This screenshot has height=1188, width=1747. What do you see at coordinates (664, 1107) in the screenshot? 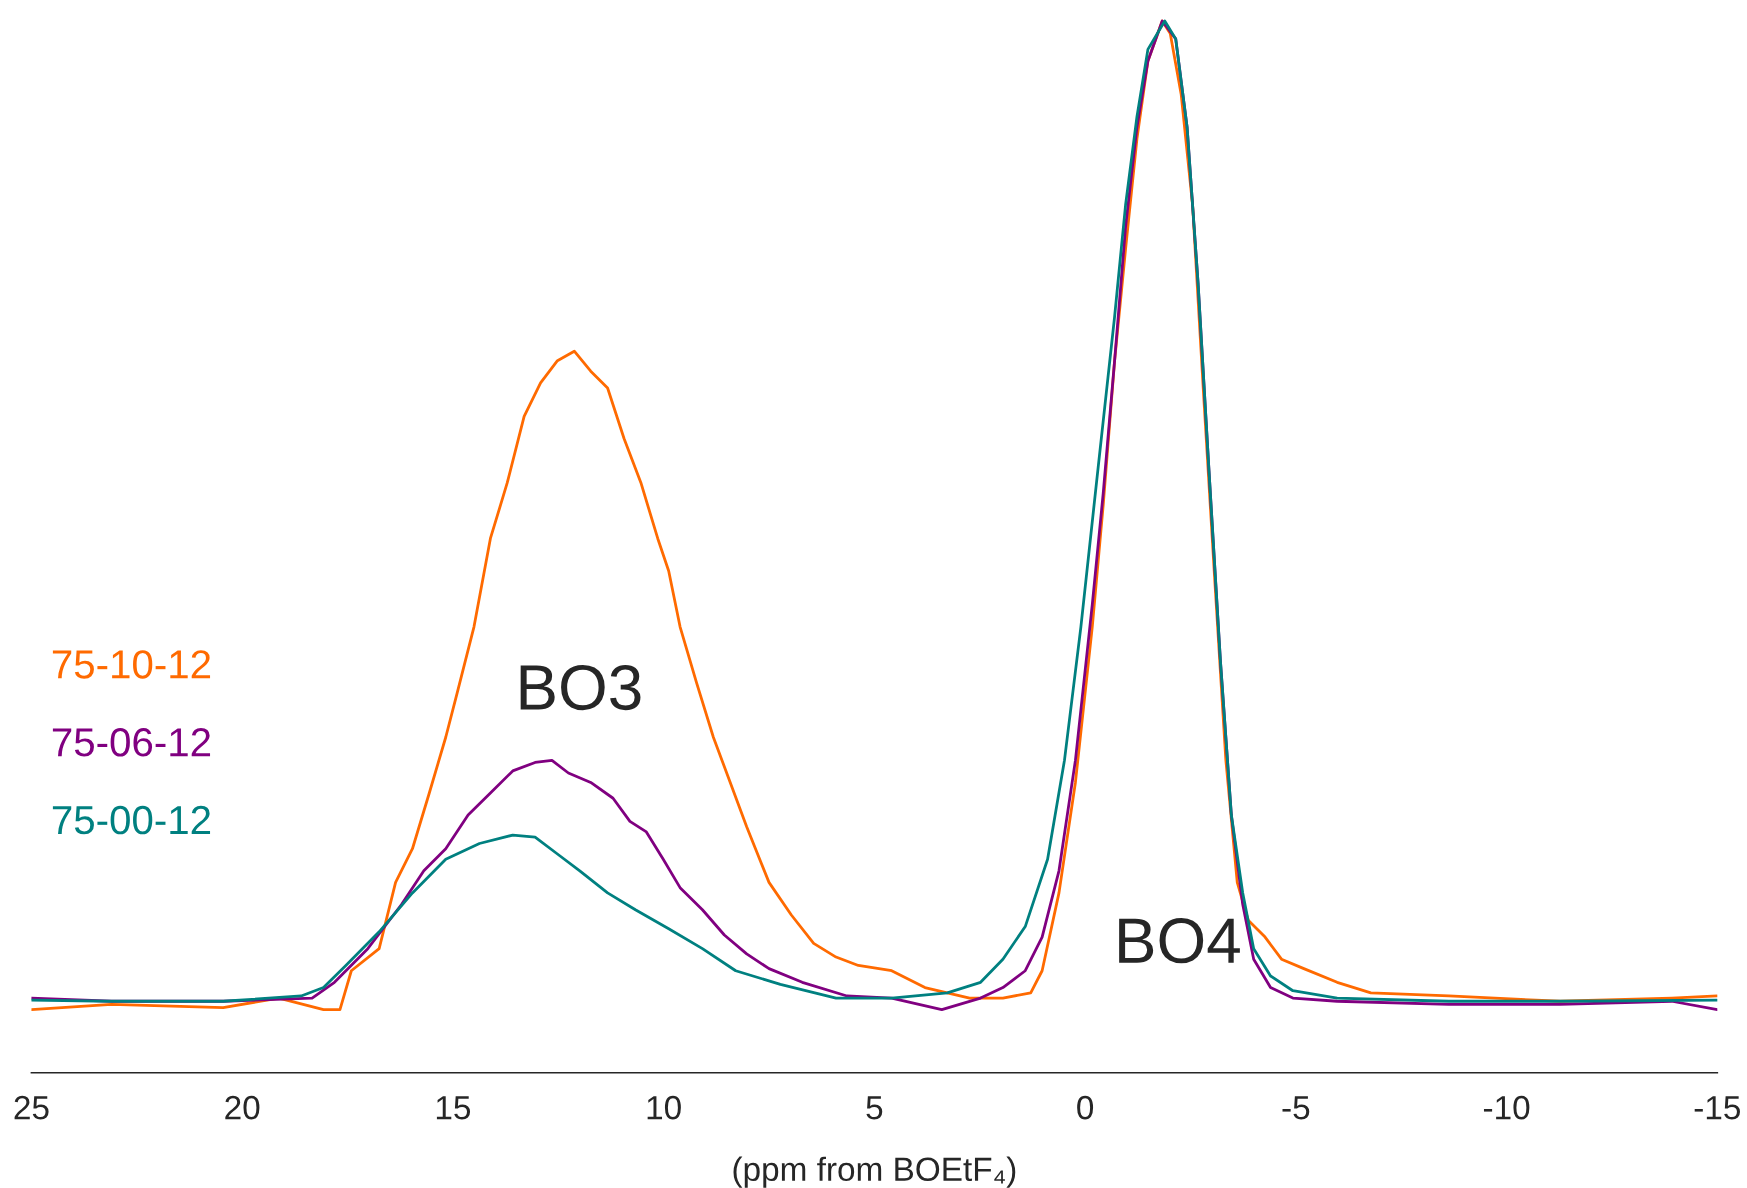
I see `x-tick-label: 10` at bounding box center [664, 1107].